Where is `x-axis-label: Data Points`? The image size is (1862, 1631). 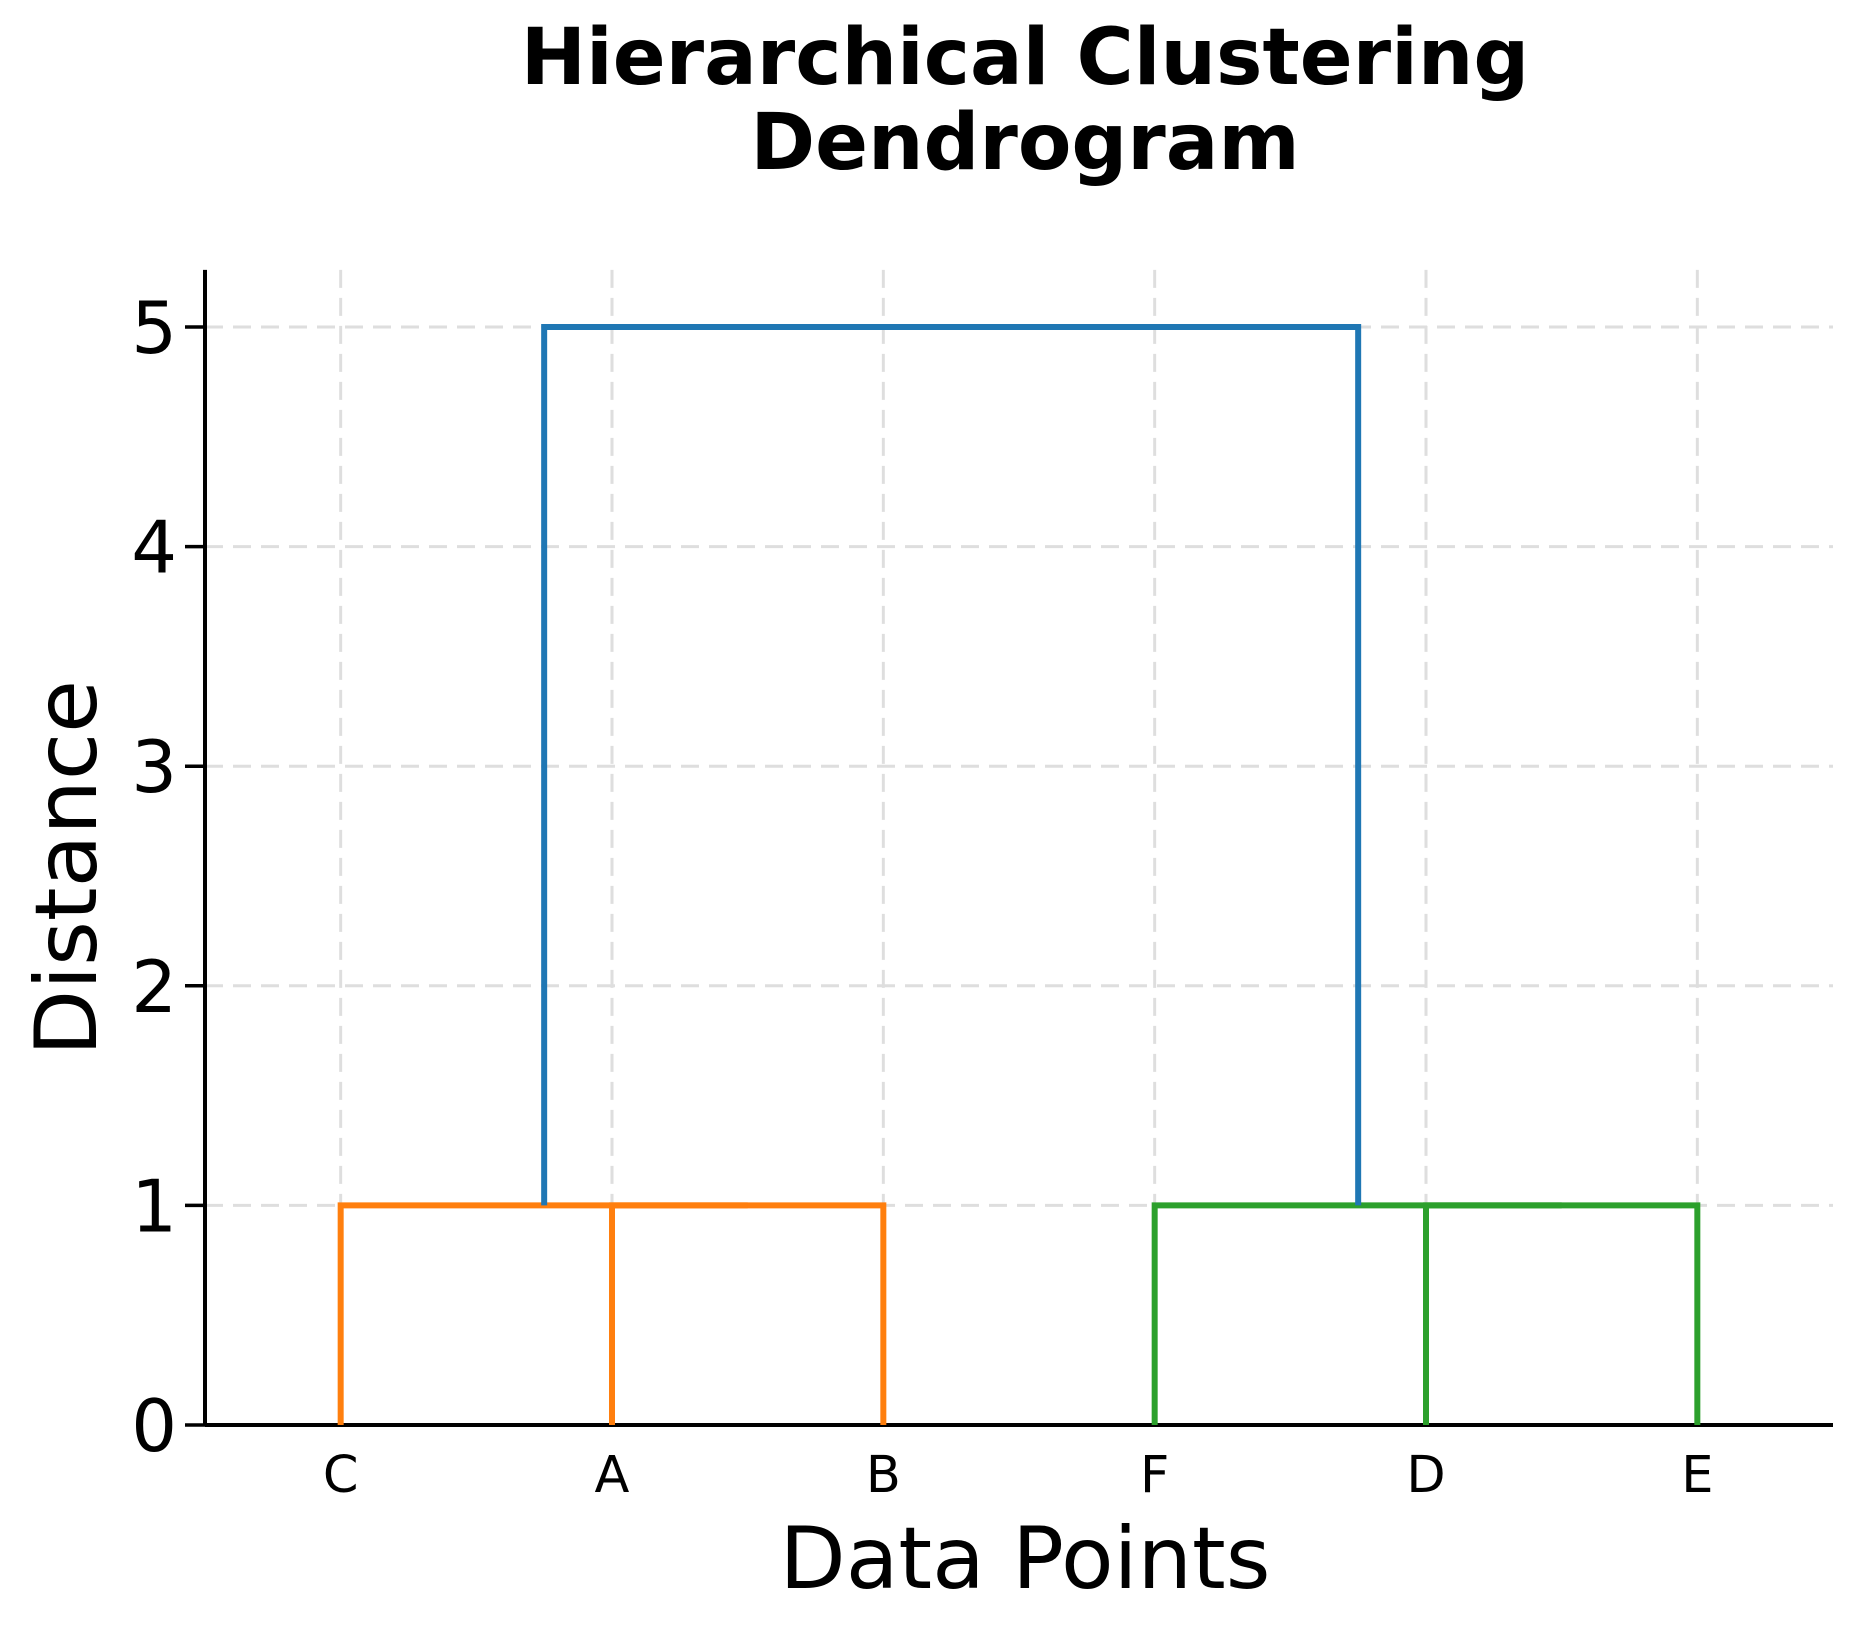
x-axis-label: Data Points is located at coordinates (1025, 1559).